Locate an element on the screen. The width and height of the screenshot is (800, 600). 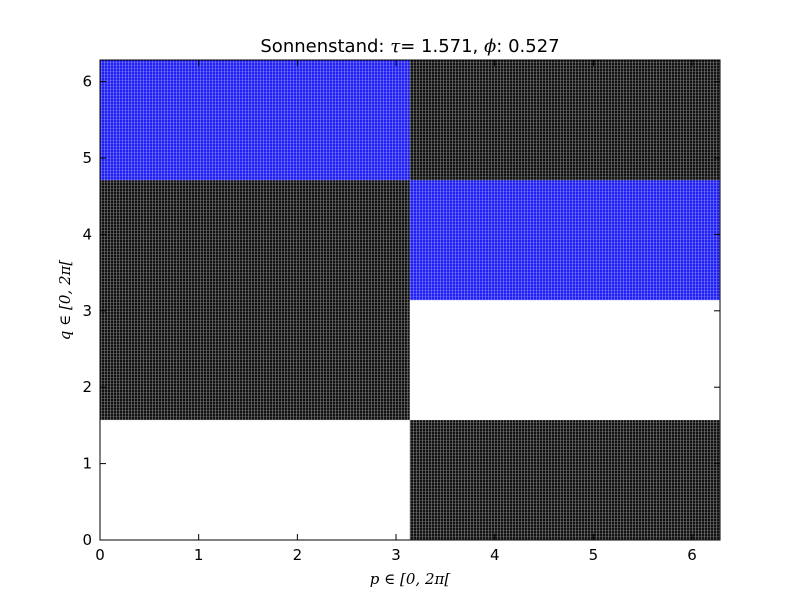
x-tick-label: 5 is located at coordinates (594, 555).